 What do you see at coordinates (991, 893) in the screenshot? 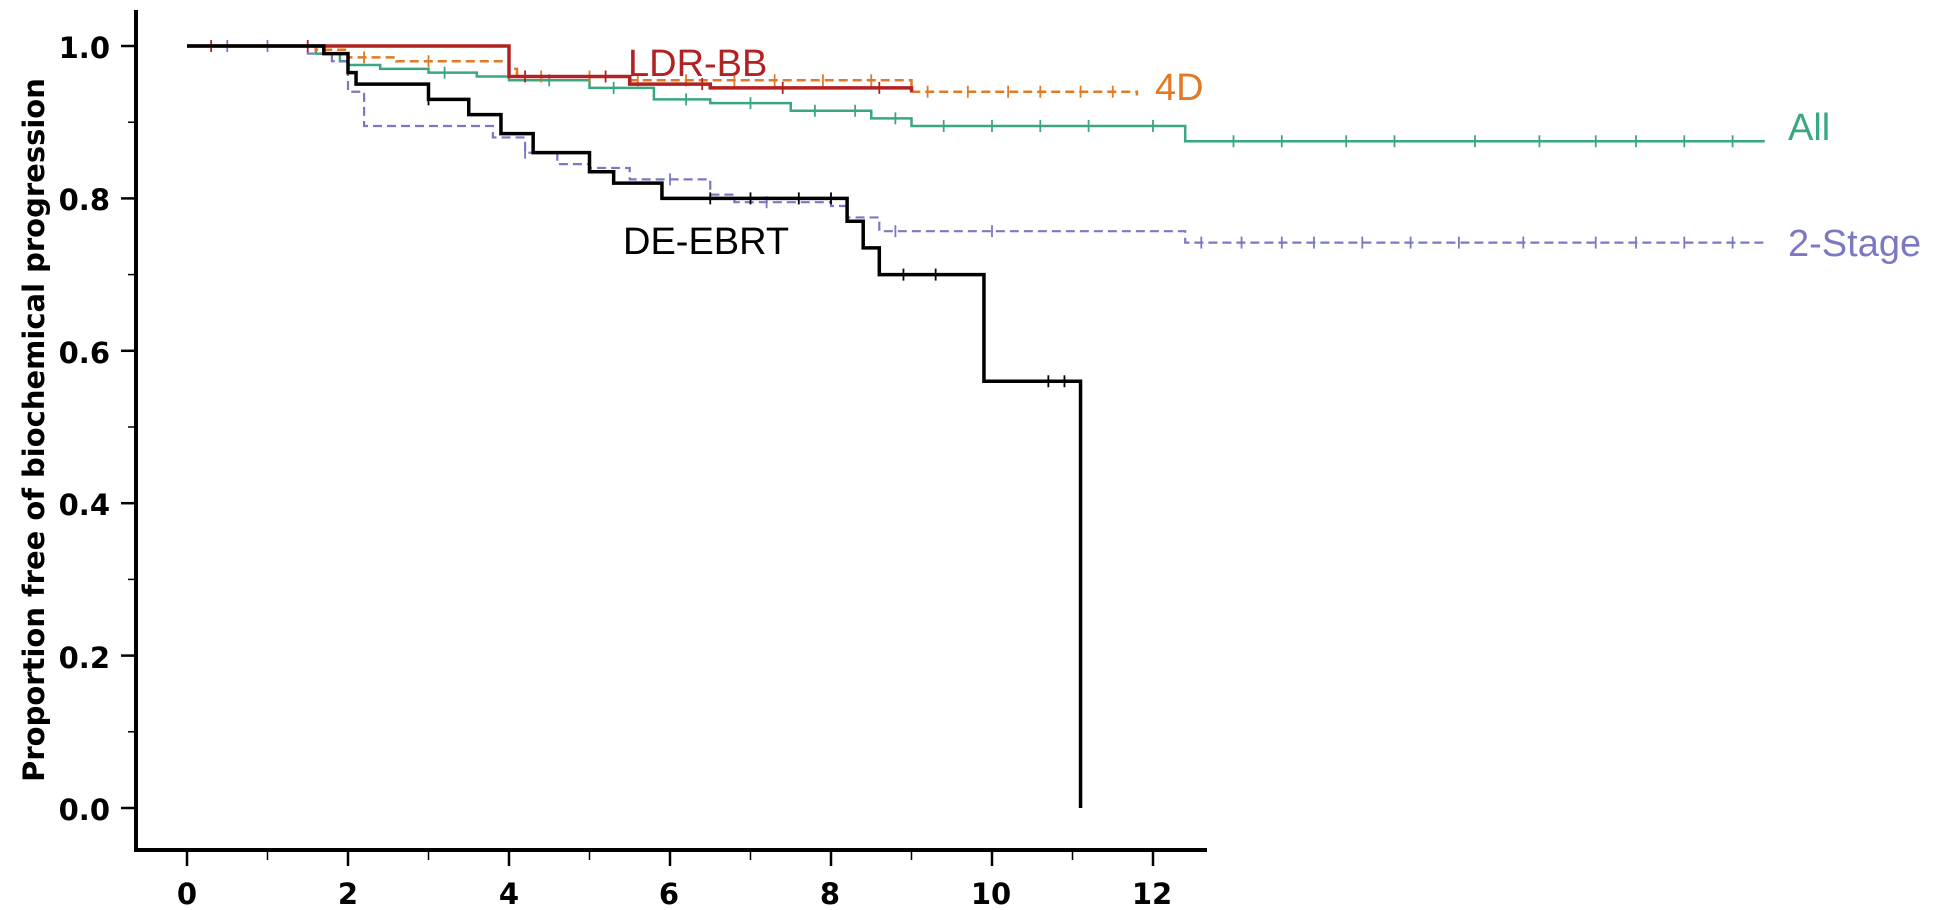
I see `x-tick-label: 10` at bounding box center [991, 893].